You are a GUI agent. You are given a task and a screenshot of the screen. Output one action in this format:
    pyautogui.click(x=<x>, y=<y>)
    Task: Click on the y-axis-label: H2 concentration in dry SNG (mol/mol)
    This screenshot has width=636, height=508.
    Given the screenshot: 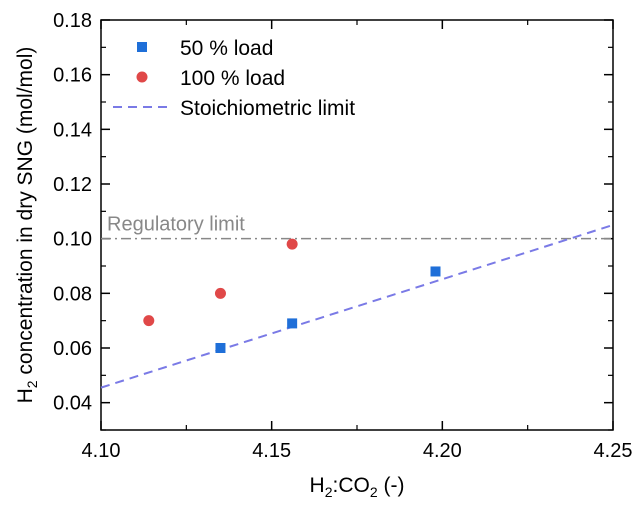 What is the action you would take?
    pyautogui.click(x=27, y=225)
    